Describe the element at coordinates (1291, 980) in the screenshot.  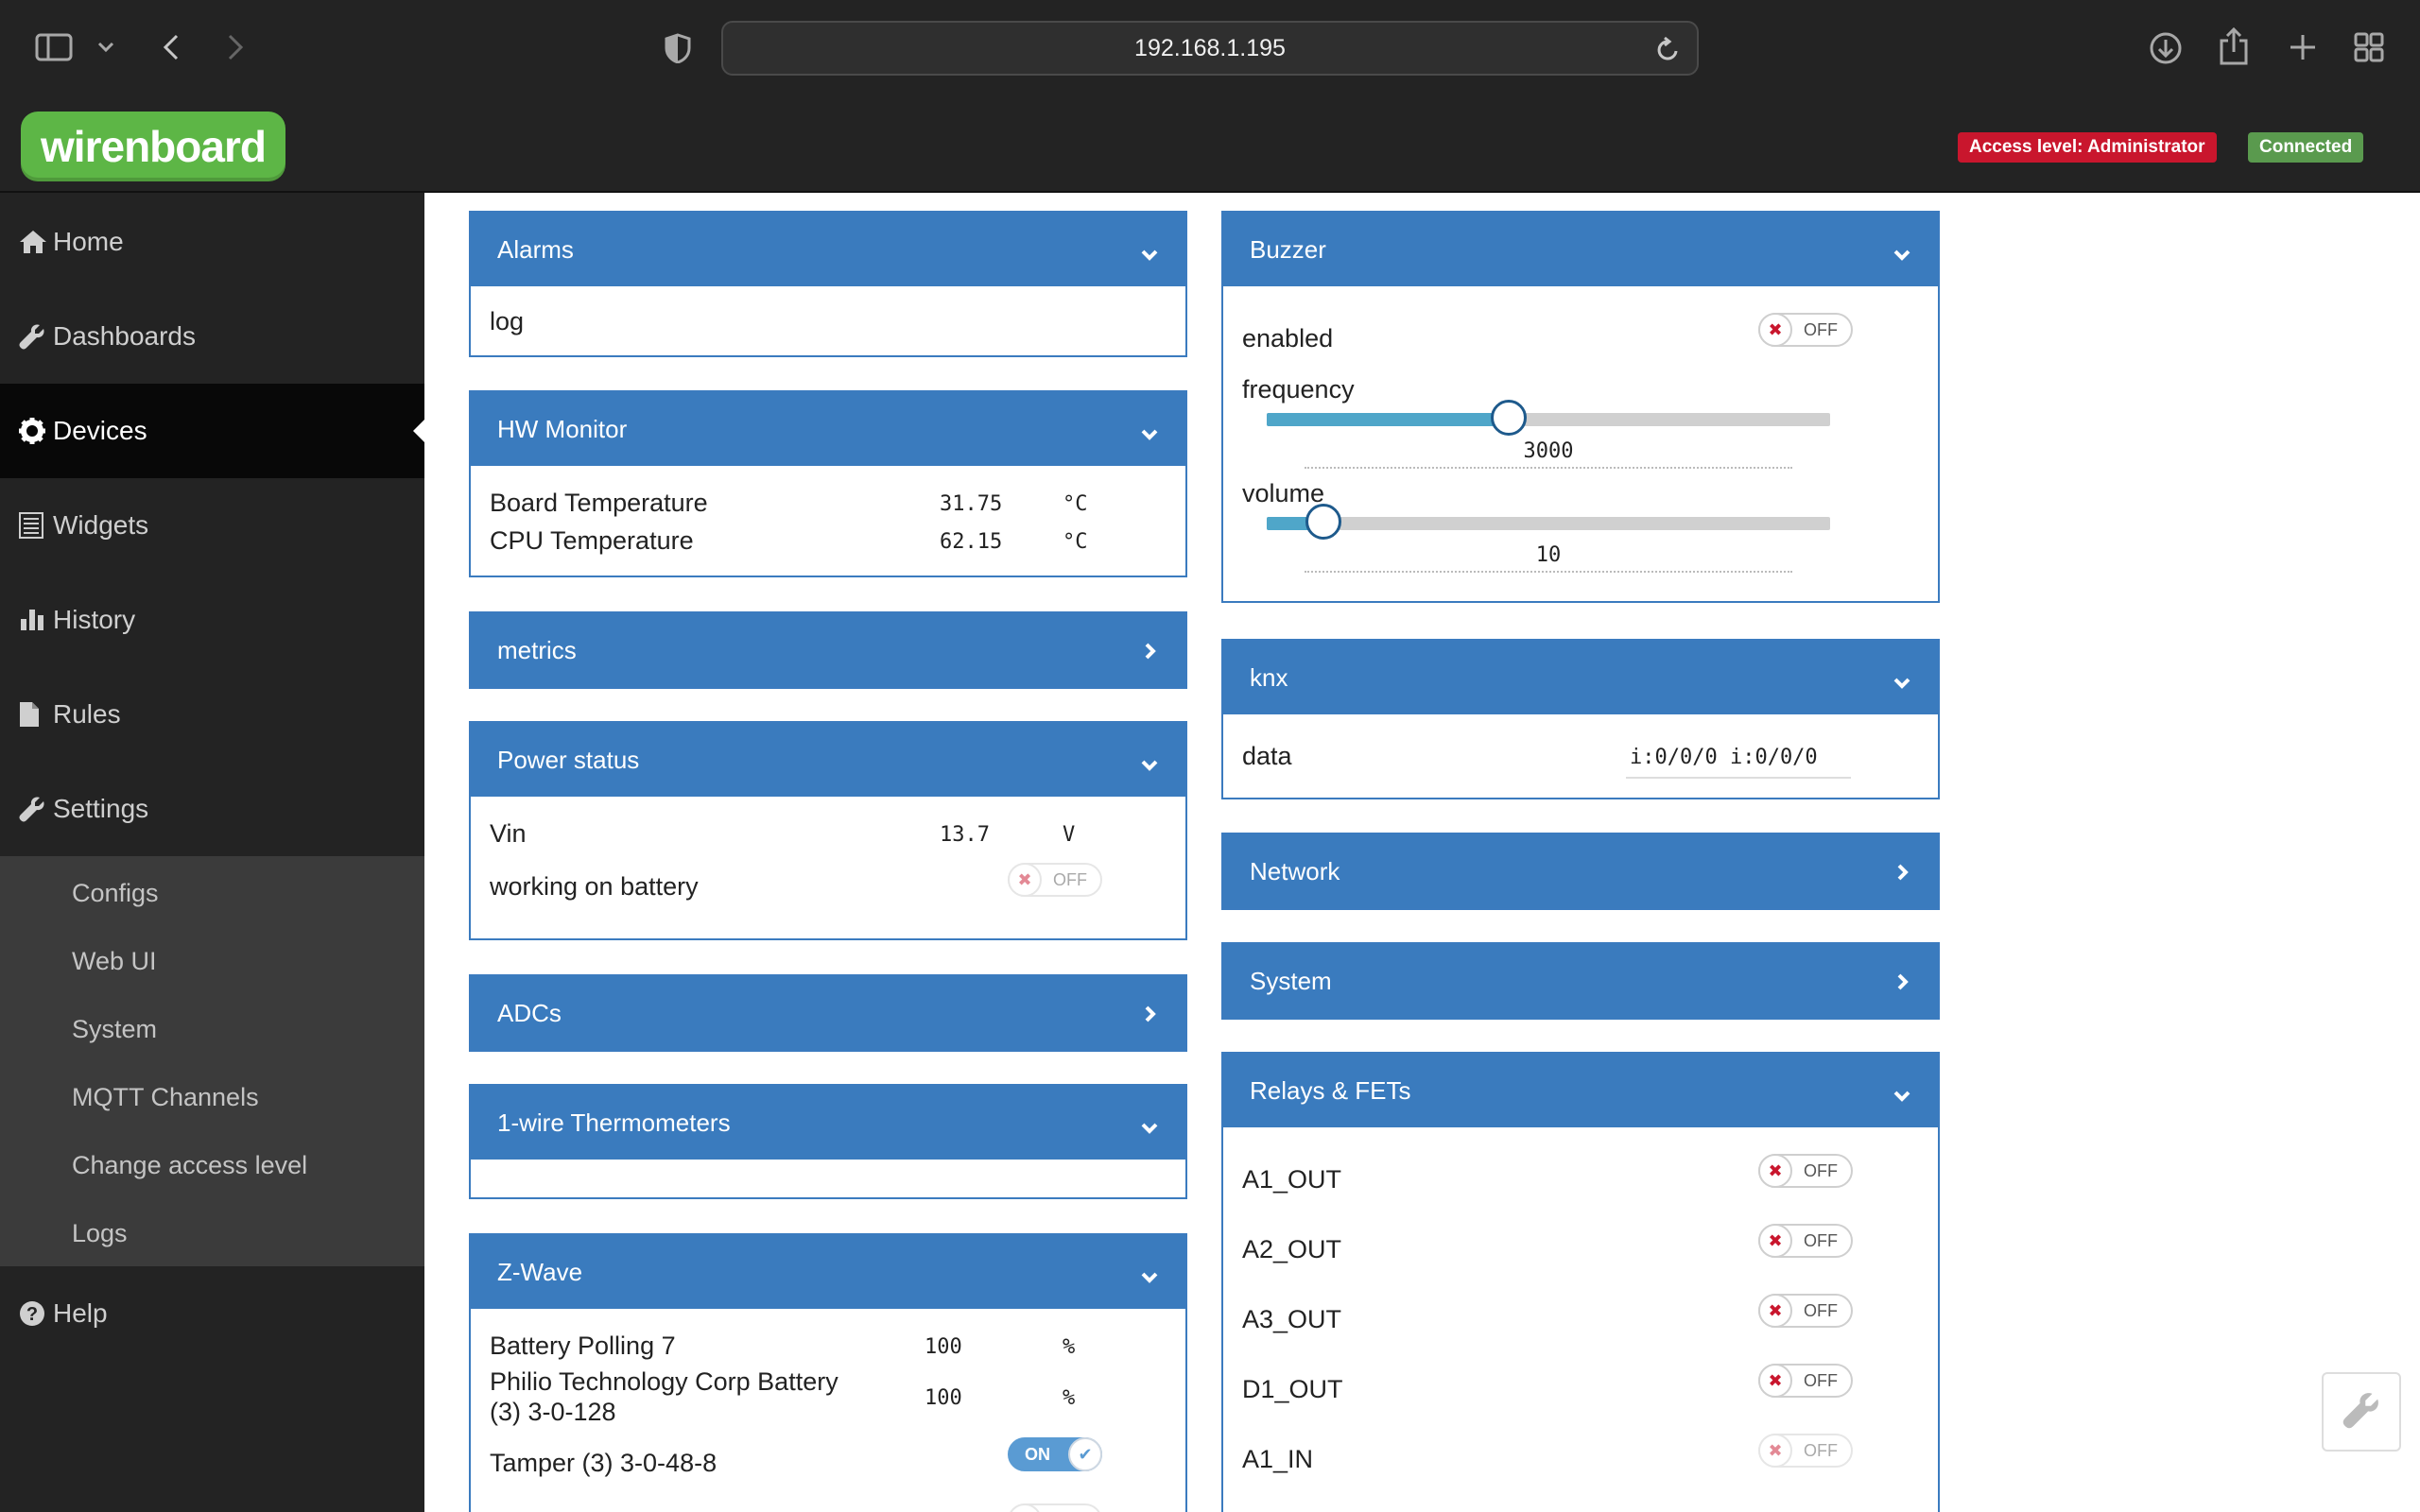
I see `panel-title: System` at that location.